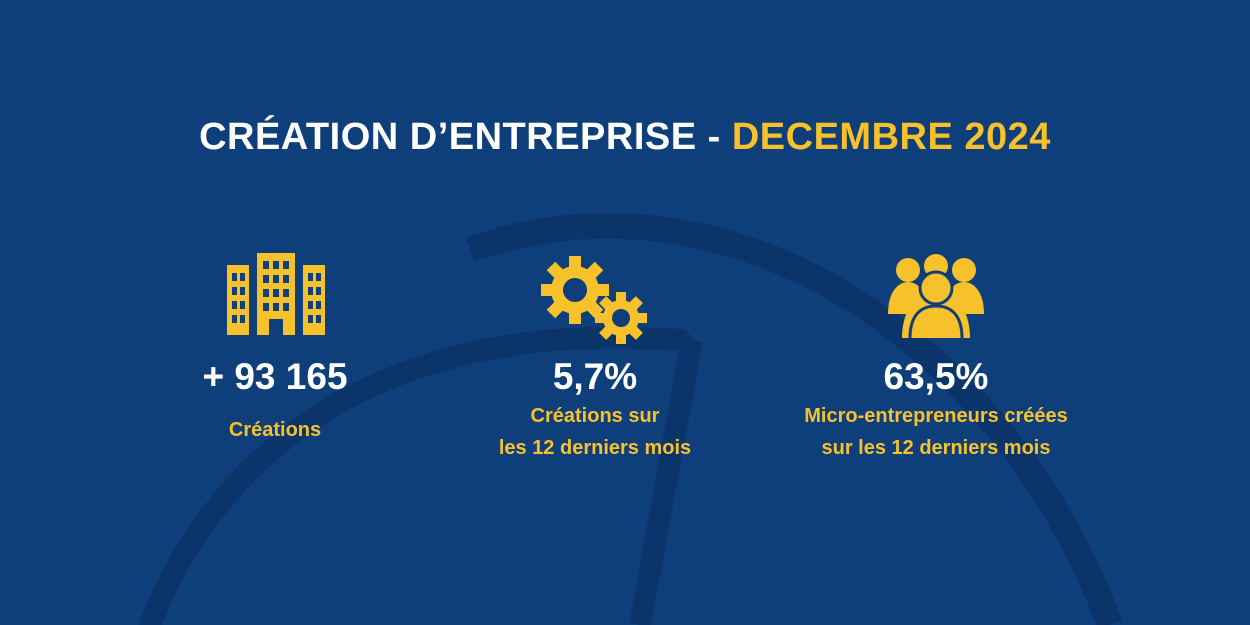  I want to click on page-title: CRÉATION D’ENTREPRISE - DECEMBRE 2024, so click(625, 137).